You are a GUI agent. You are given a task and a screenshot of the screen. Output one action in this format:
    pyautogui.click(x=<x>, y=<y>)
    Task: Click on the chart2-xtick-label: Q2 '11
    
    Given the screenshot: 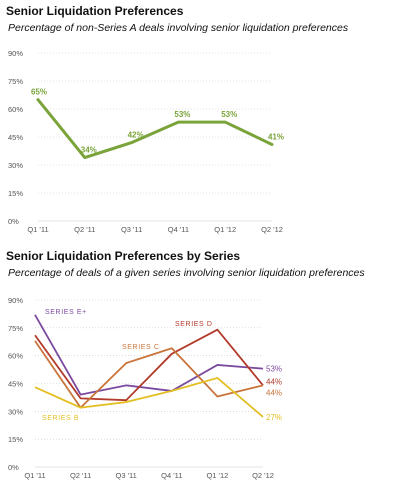 What is the action you would take?
    pyautogui.click(x=80, y=475)
    